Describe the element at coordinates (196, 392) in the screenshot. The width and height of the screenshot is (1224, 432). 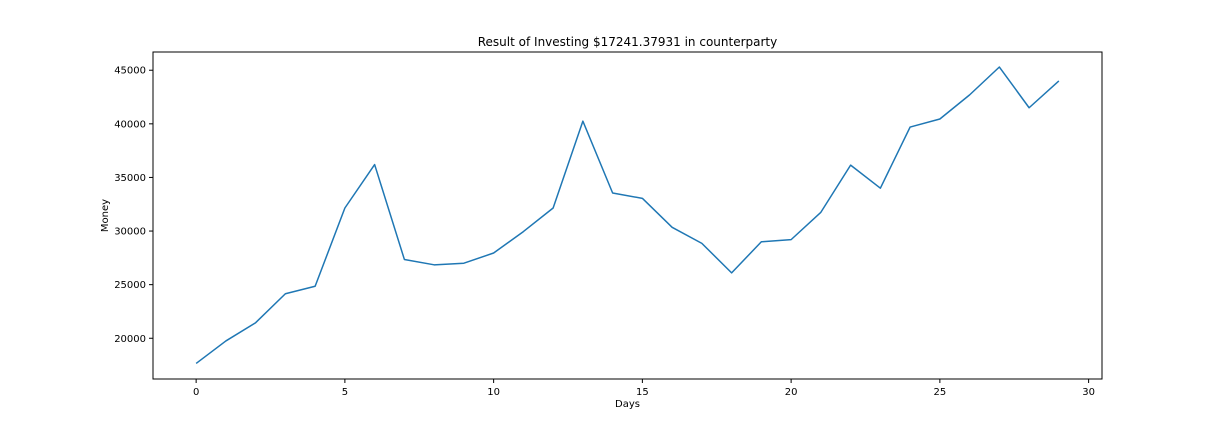
I see `x-tick-label: 0` at that location.